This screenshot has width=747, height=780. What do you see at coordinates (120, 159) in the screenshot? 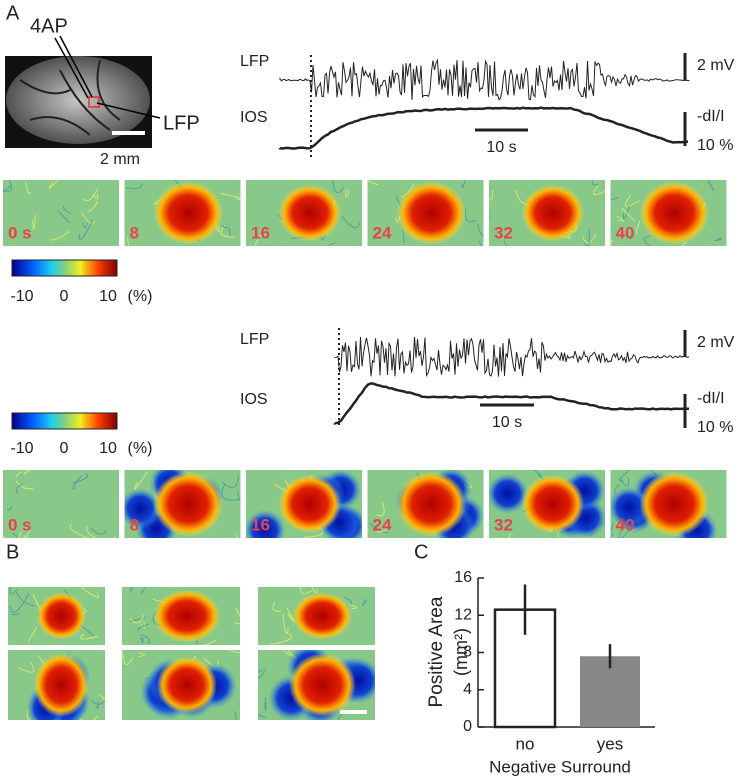
I see `scale-label: 2 mm` at bounding box center [120, 159].